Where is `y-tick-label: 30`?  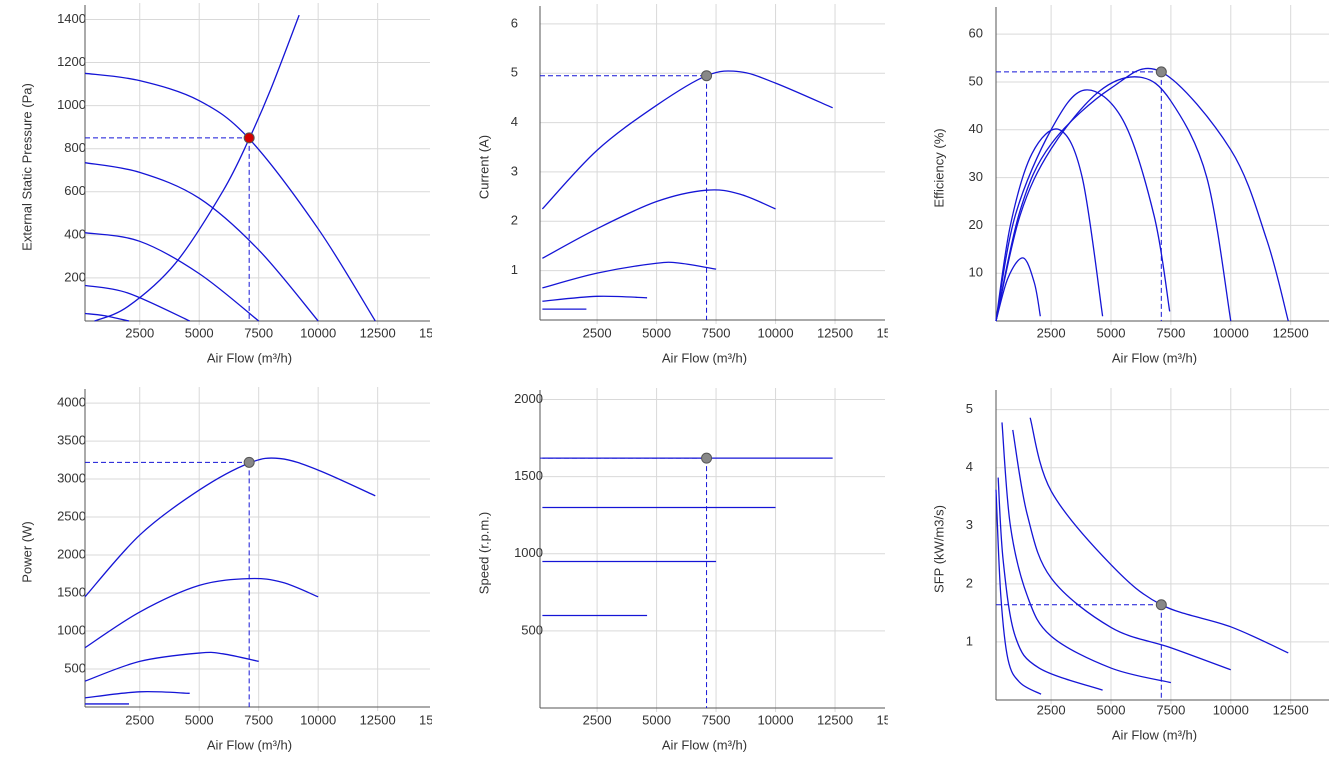 y-tick-label: 30 is located at coordinates (976, 176).